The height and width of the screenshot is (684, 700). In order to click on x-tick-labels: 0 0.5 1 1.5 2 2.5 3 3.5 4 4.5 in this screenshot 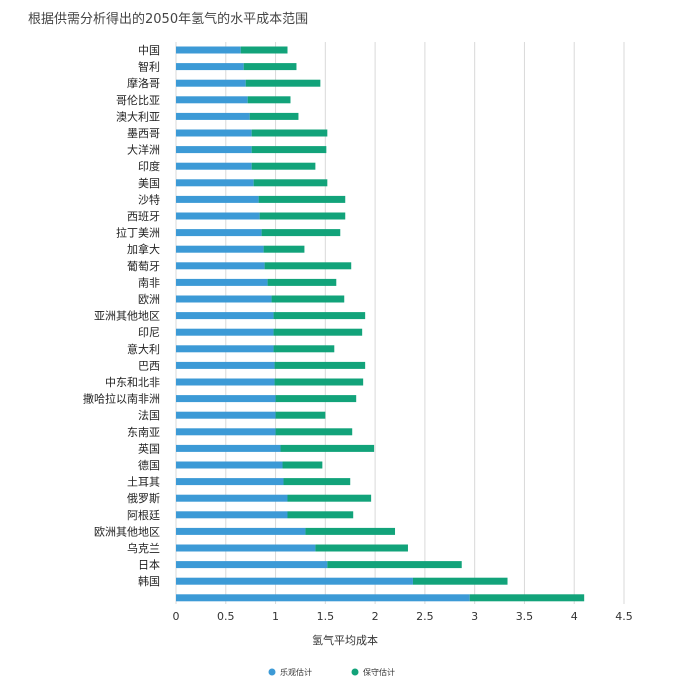, I will do `click(403, 616)`.